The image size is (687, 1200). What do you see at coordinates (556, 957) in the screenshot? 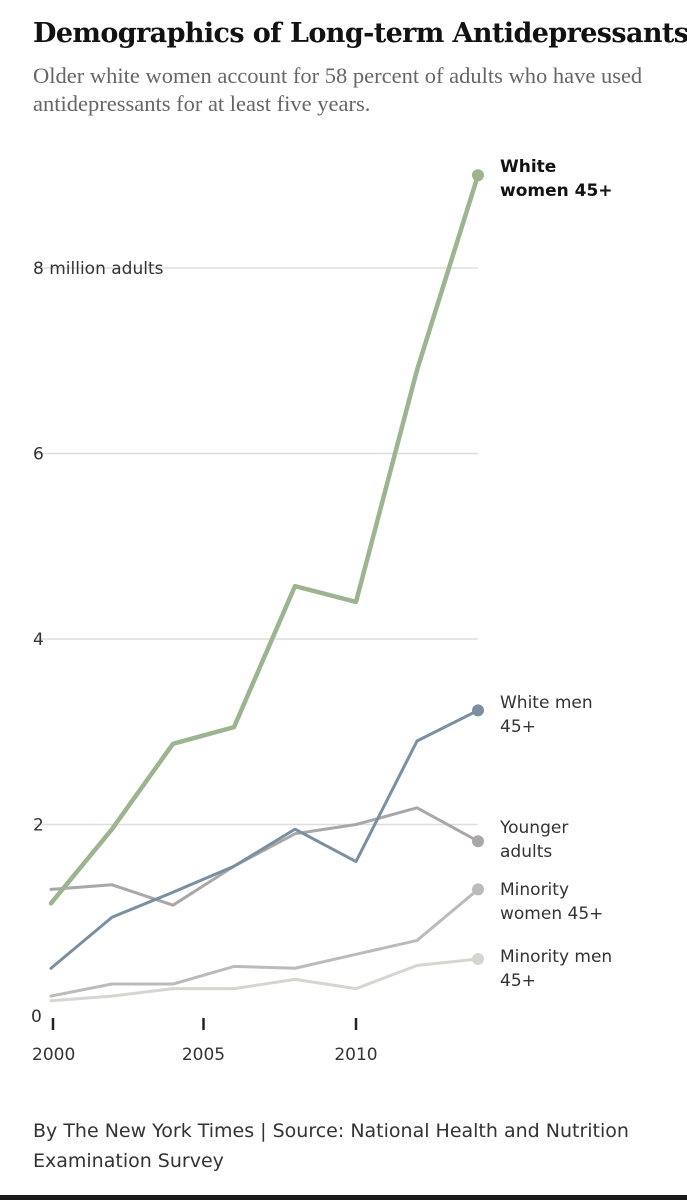
I see `series-end-label: Minority men` at bounding box center [556, 957].